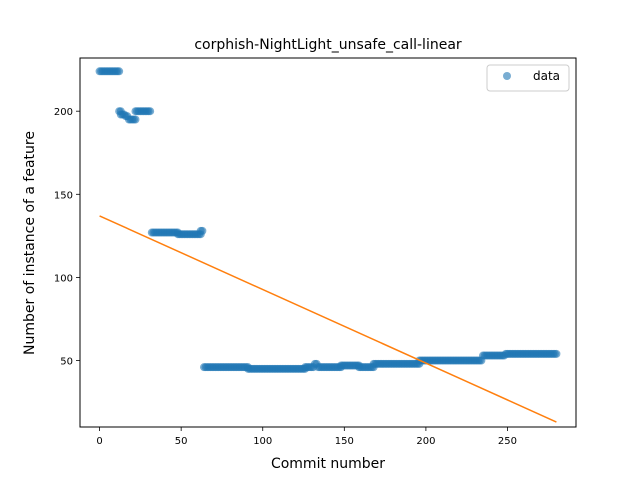 The width and height of the screenshot is (640, 480). Describe the element at coordinates (66, 362) in the screenshot. I see `y-tick-label: 50` at that location.